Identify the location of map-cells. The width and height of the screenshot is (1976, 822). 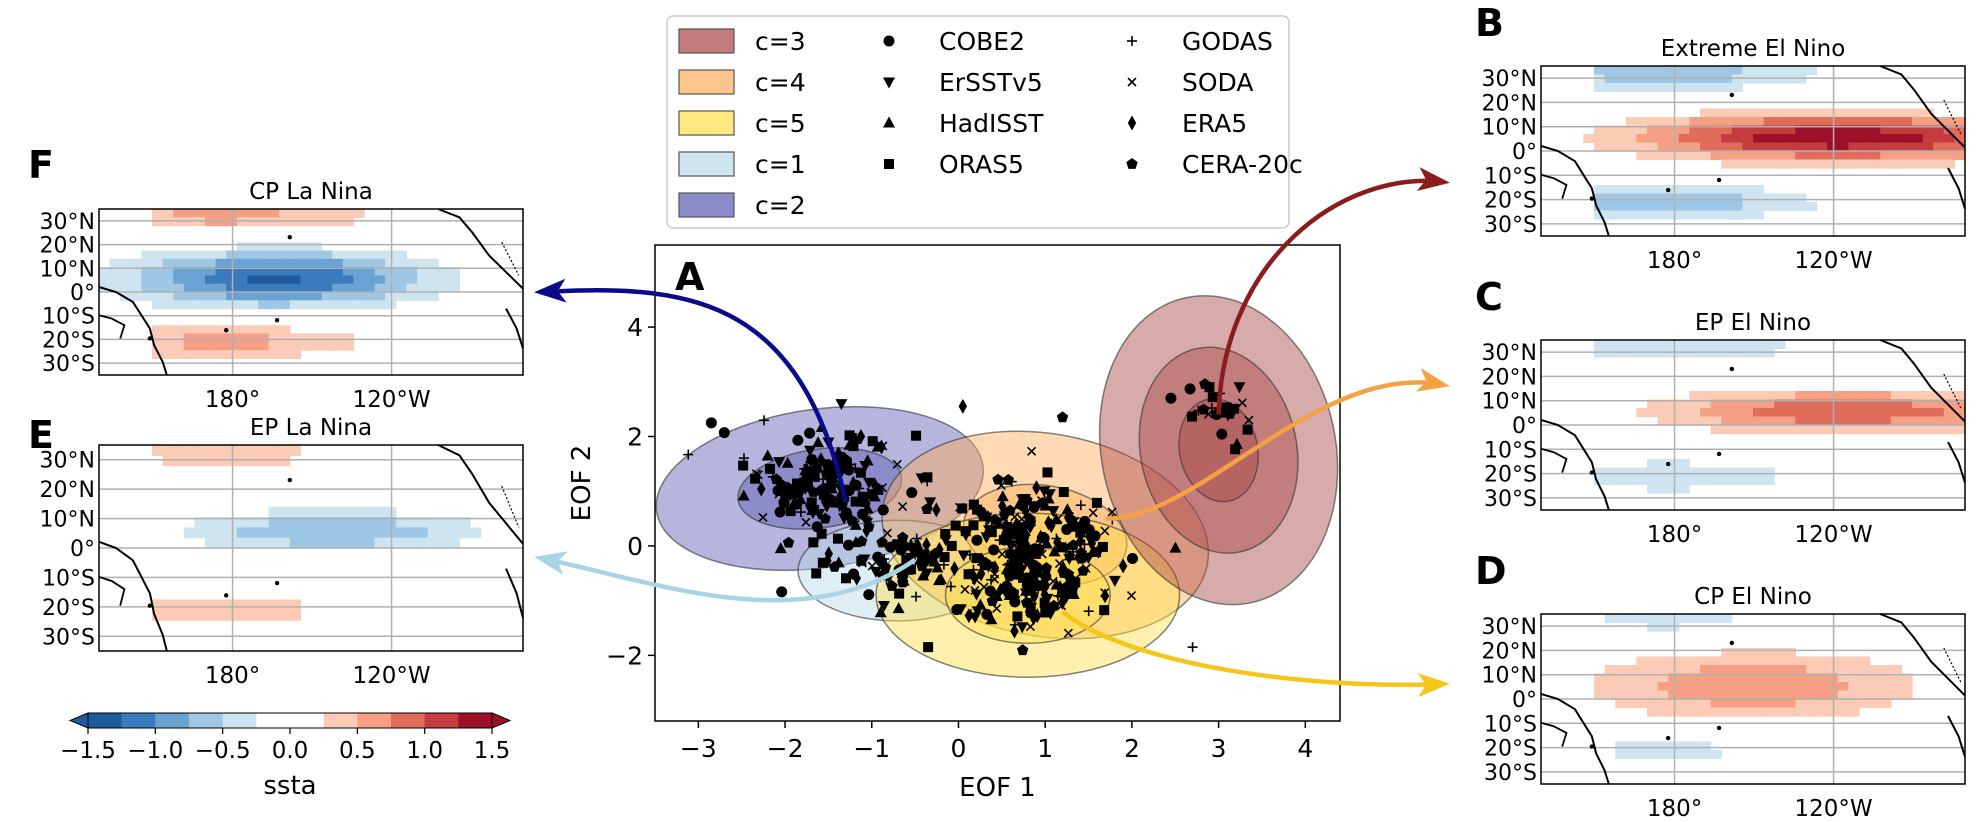
(1774, 143).